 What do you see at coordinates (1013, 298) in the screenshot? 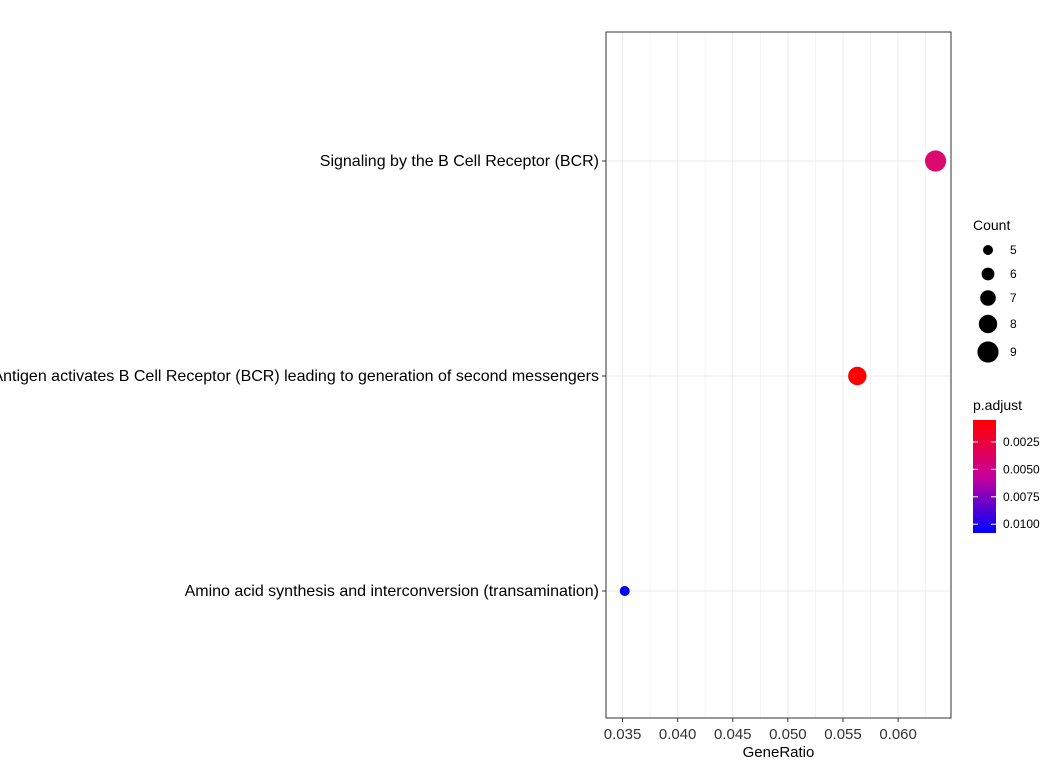
I see `count-legend-label: 7` at bounding box center [1013, 298].